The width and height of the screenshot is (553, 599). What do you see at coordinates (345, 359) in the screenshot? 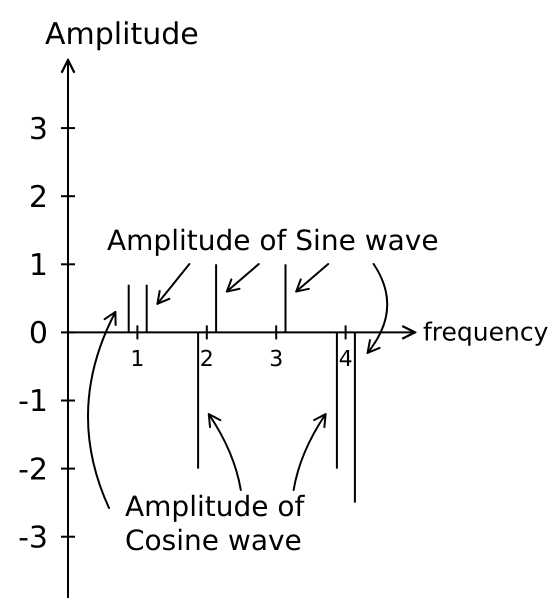
I see `x-tick-label: 4` at bounding box center [345, 359].